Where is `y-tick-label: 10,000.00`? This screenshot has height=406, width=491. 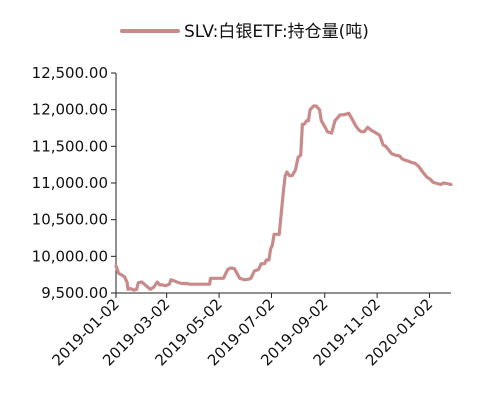
y-tick-label: 10,000.00 is located at coordinates (70, 256).